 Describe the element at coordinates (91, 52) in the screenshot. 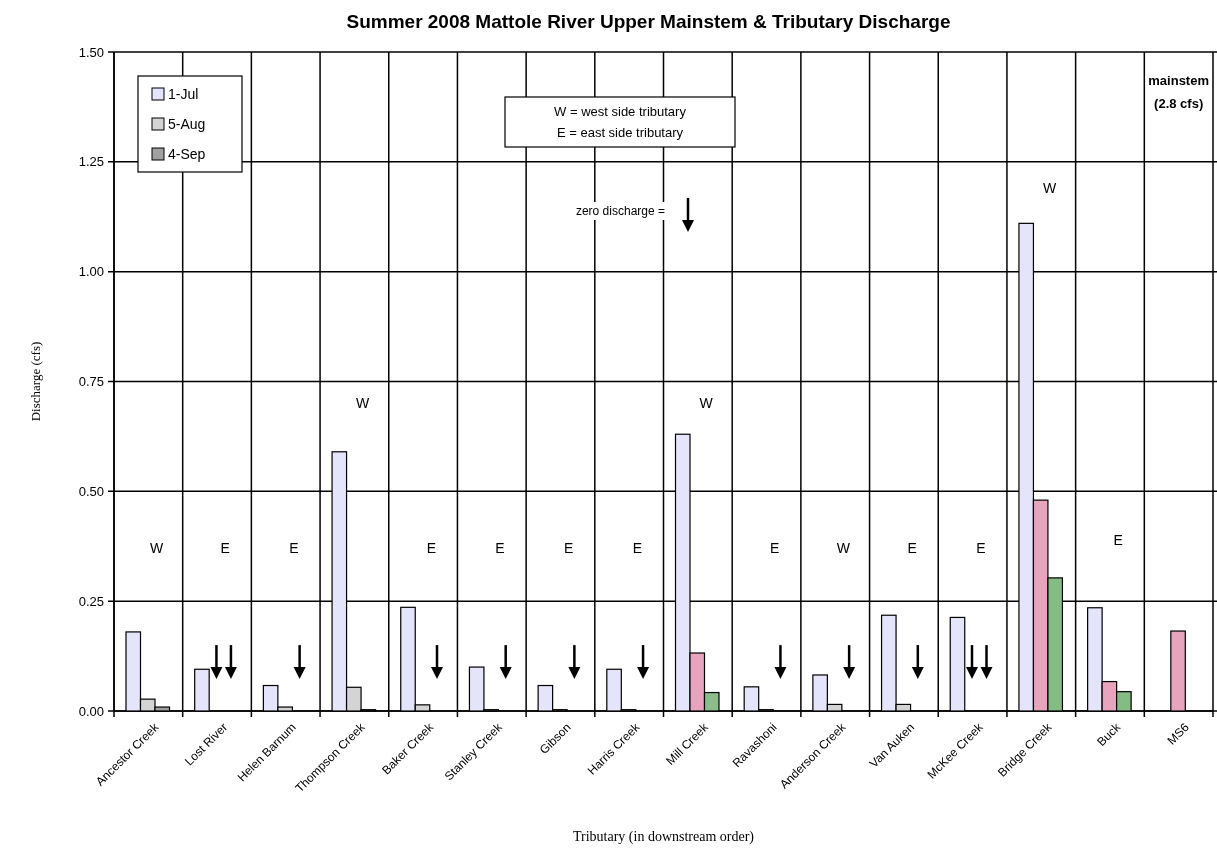

I see `y-tick-label: 1.50` at that location.